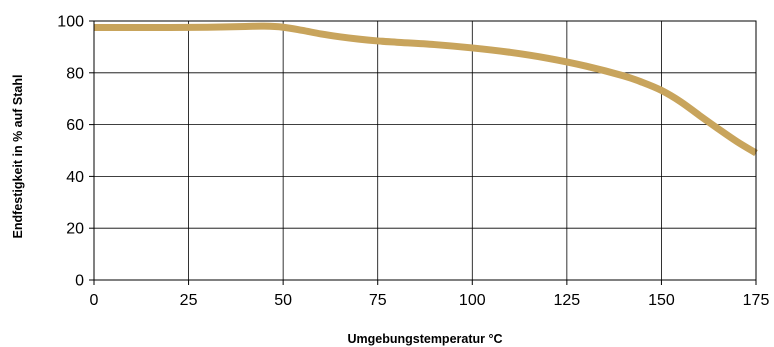 The height and width of the screenshot is (347, 774). Describe the element at coordinates (661, 300) in the screenshot. I see `x-tick-label: 150` at that location.